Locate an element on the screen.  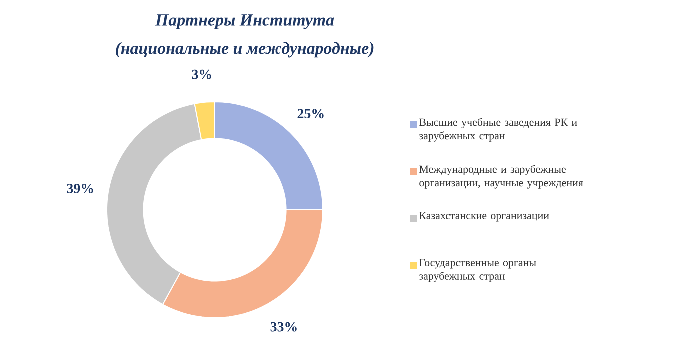
data-label: 3% is located at coordinates (202, 75).